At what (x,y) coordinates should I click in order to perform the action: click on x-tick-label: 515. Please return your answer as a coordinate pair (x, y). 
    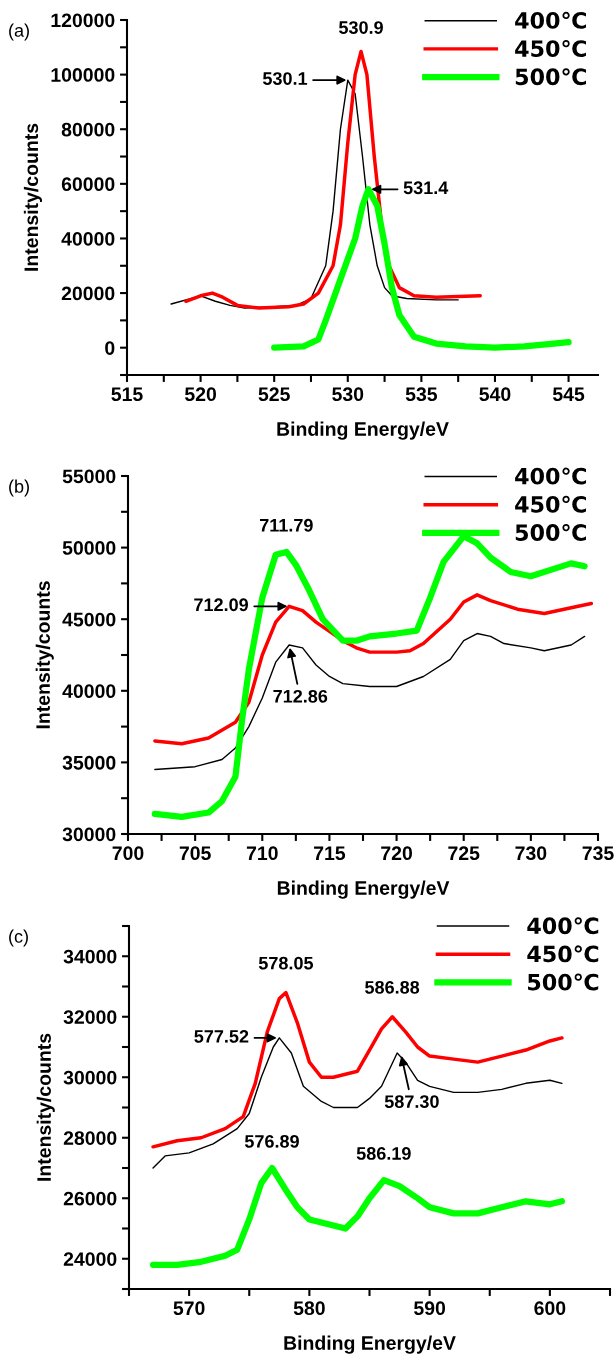
    Looking at the image, I should click on (127, 394).